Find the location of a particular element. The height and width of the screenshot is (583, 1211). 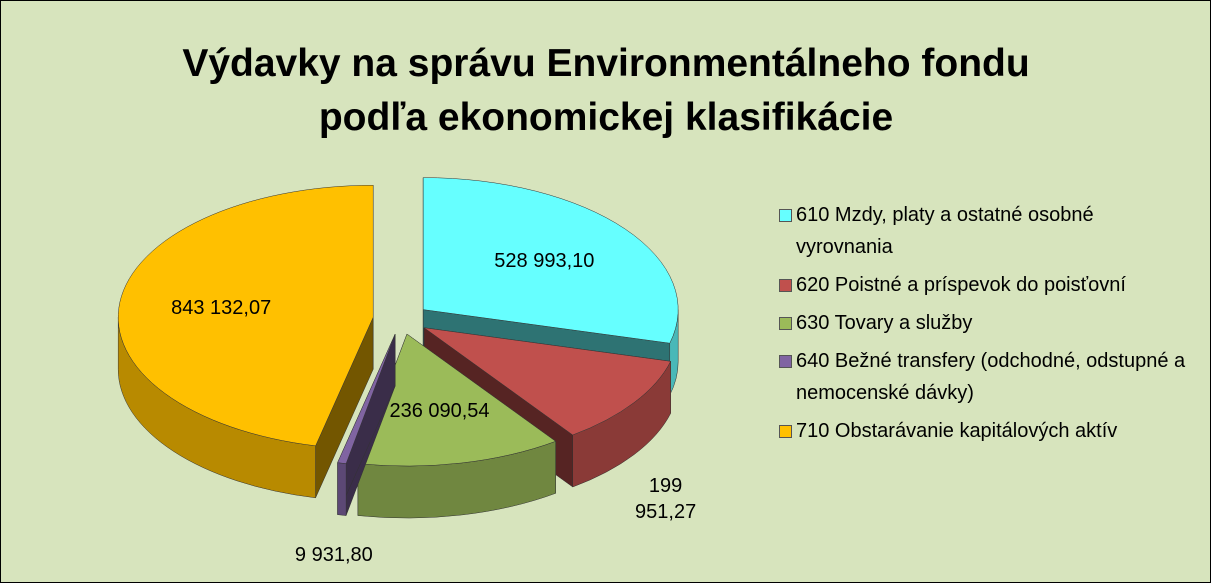

data-label: 236 090,54 is located at coordinates (439, 411).